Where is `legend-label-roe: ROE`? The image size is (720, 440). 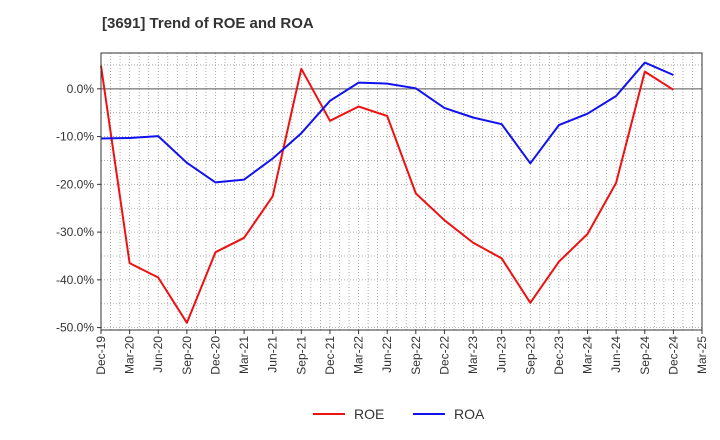 legend-label-roe: ROE is located at coordinates (369, 414).